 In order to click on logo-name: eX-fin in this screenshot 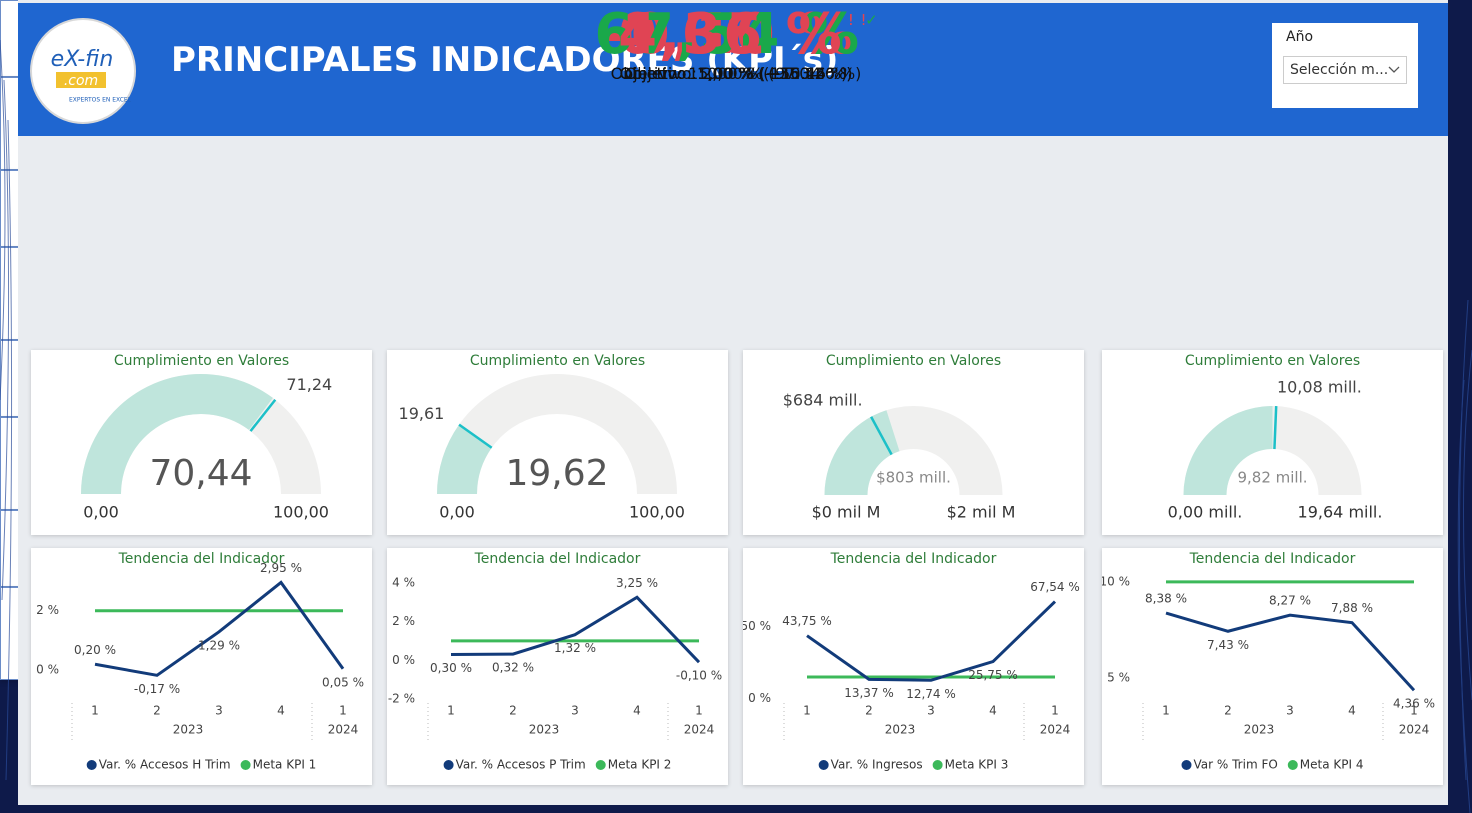, I will do `click(82, 59)`.